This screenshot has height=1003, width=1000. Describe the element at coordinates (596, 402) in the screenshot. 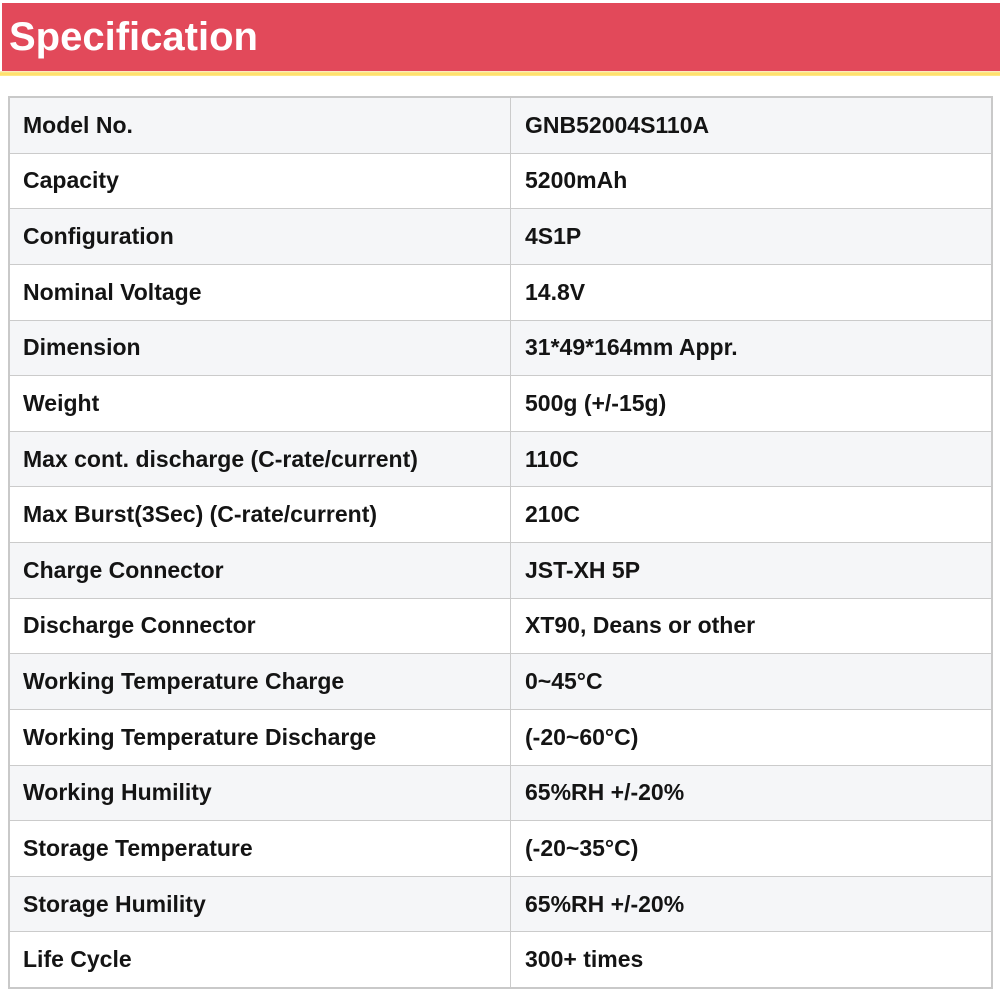

I see `spec-value-cell: 500g (+/-15g)` at that location.